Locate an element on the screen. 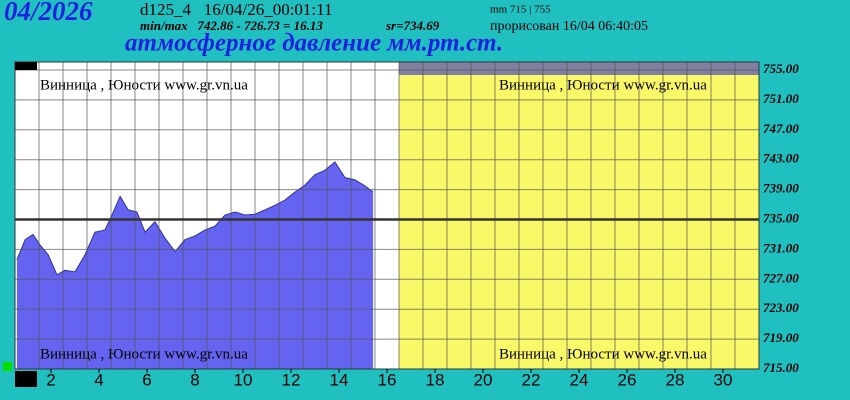  y-tick-label: 735.00 is located at coordinates (781, 217).